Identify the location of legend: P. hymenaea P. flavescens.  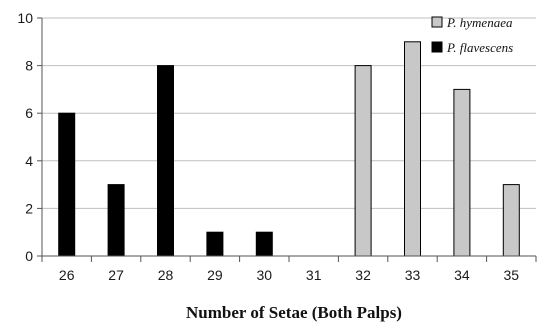
(472, 35).